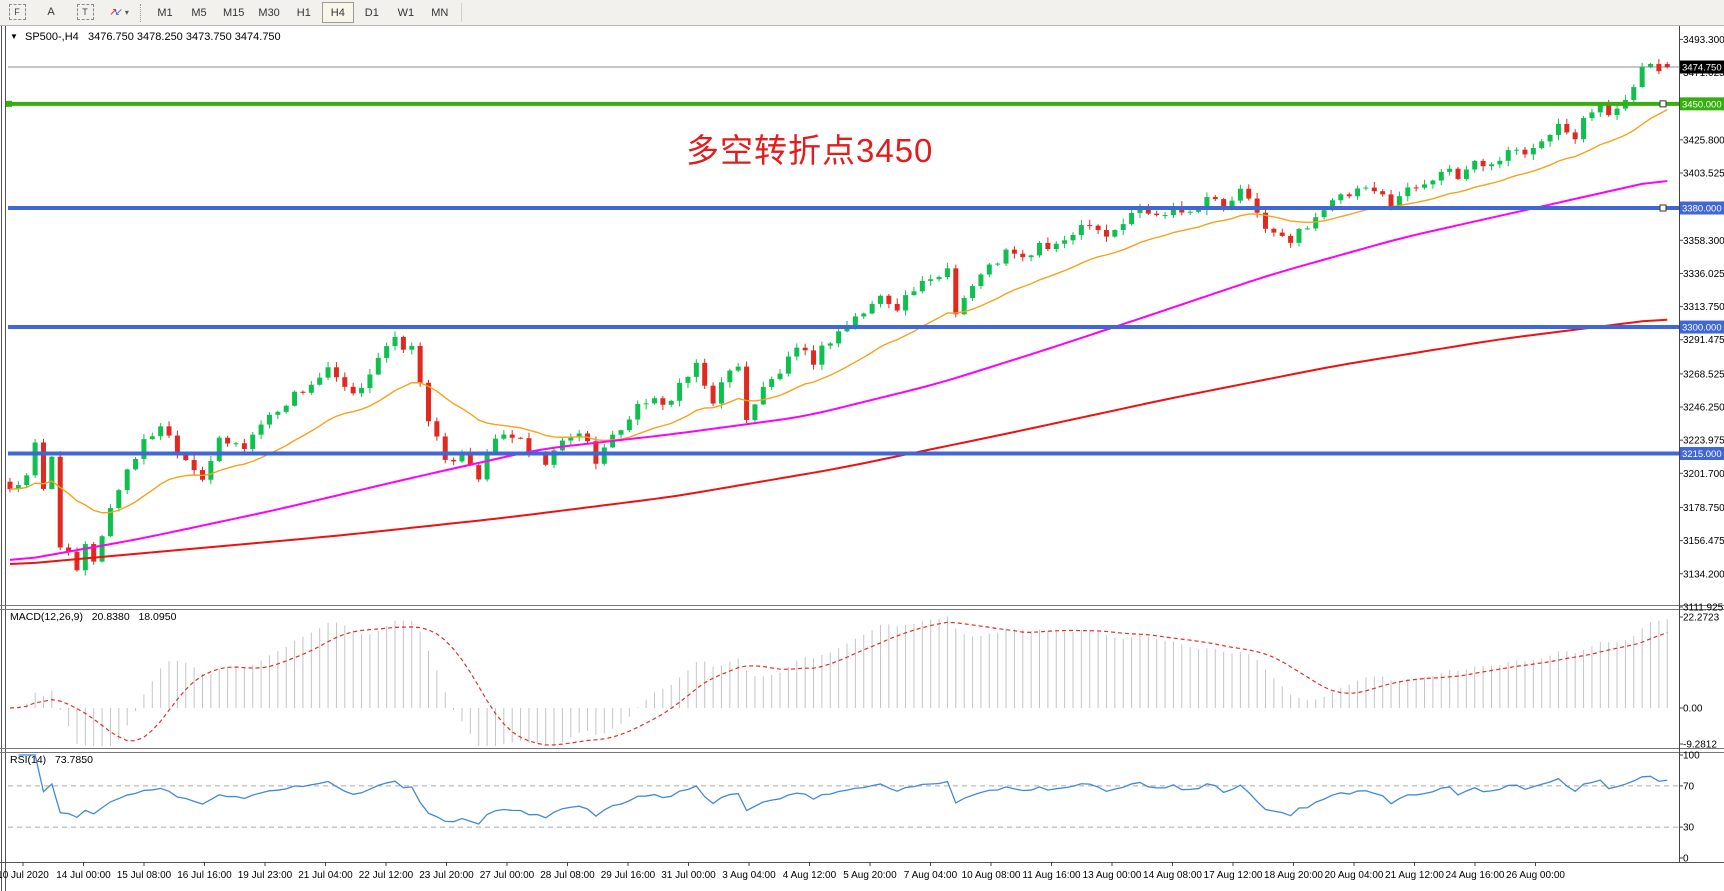 This screenshot has height=891, width=1724. I want to click on timeframe-button-m5: M5, so click(199, 12).